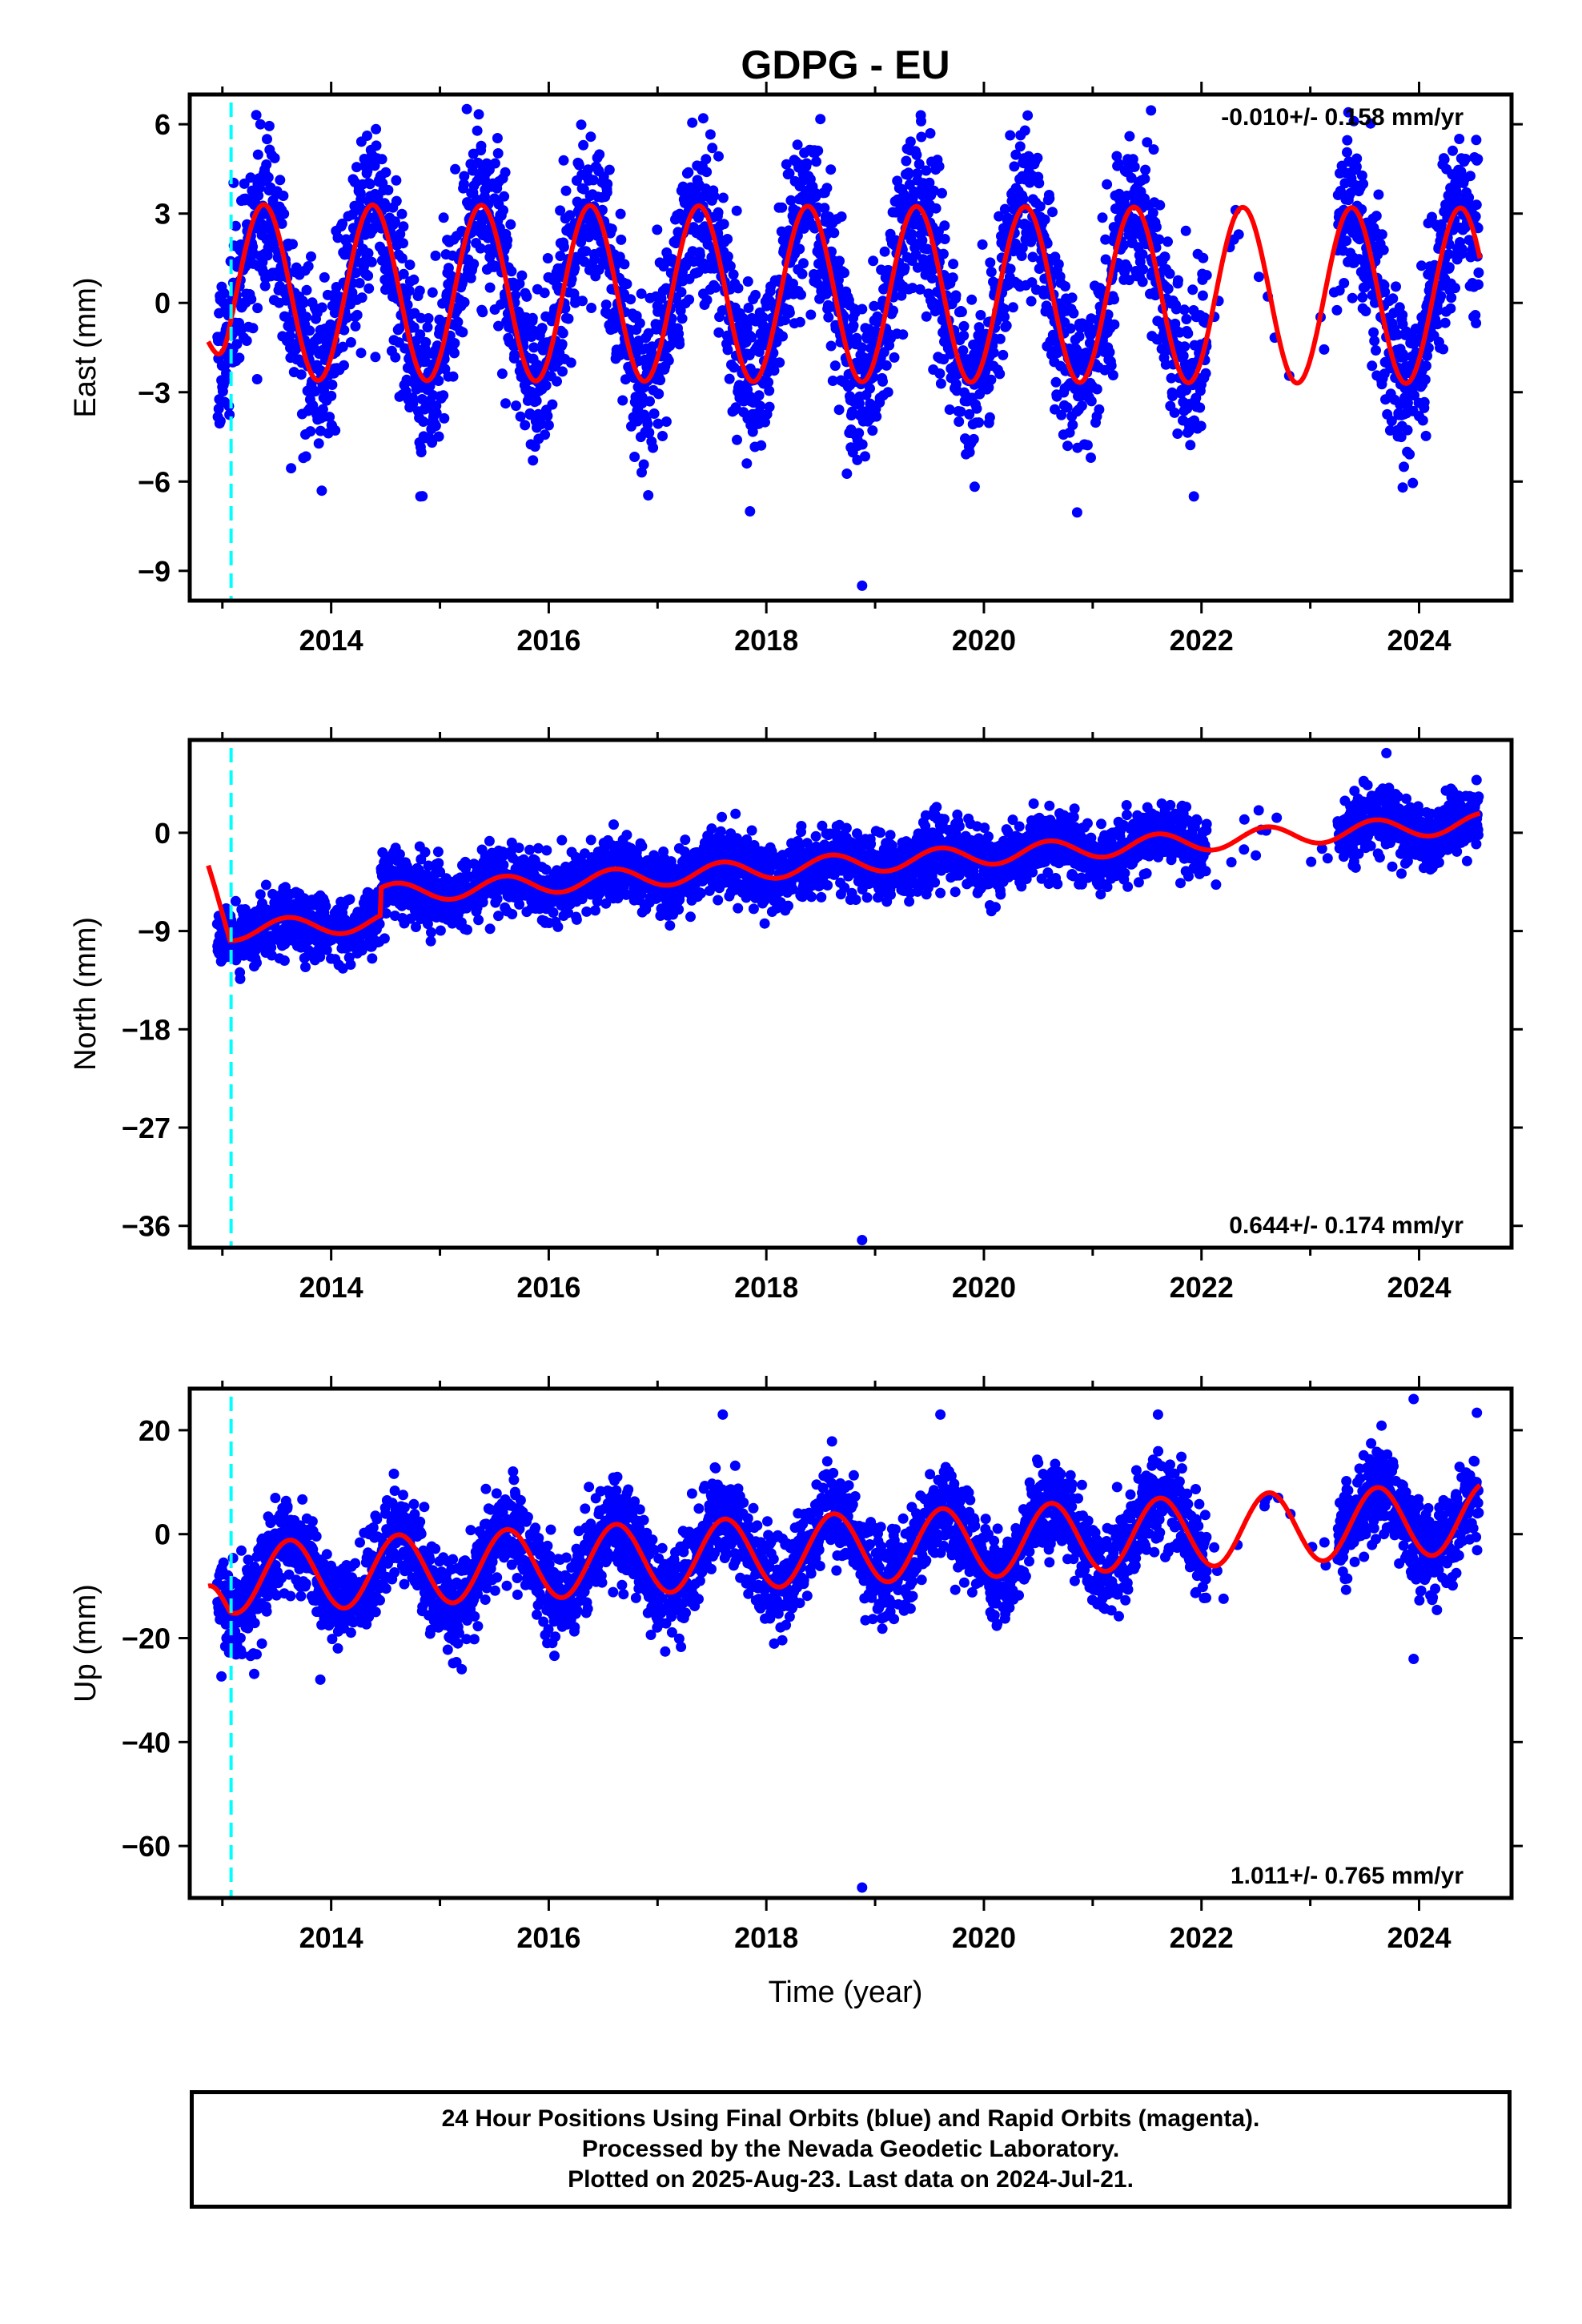 The image size is (1582, 2324). What do you see at coordinates (154, 393) in the screenshot?
I see `y-tick-label: −3` at bounding box center [154, 393].